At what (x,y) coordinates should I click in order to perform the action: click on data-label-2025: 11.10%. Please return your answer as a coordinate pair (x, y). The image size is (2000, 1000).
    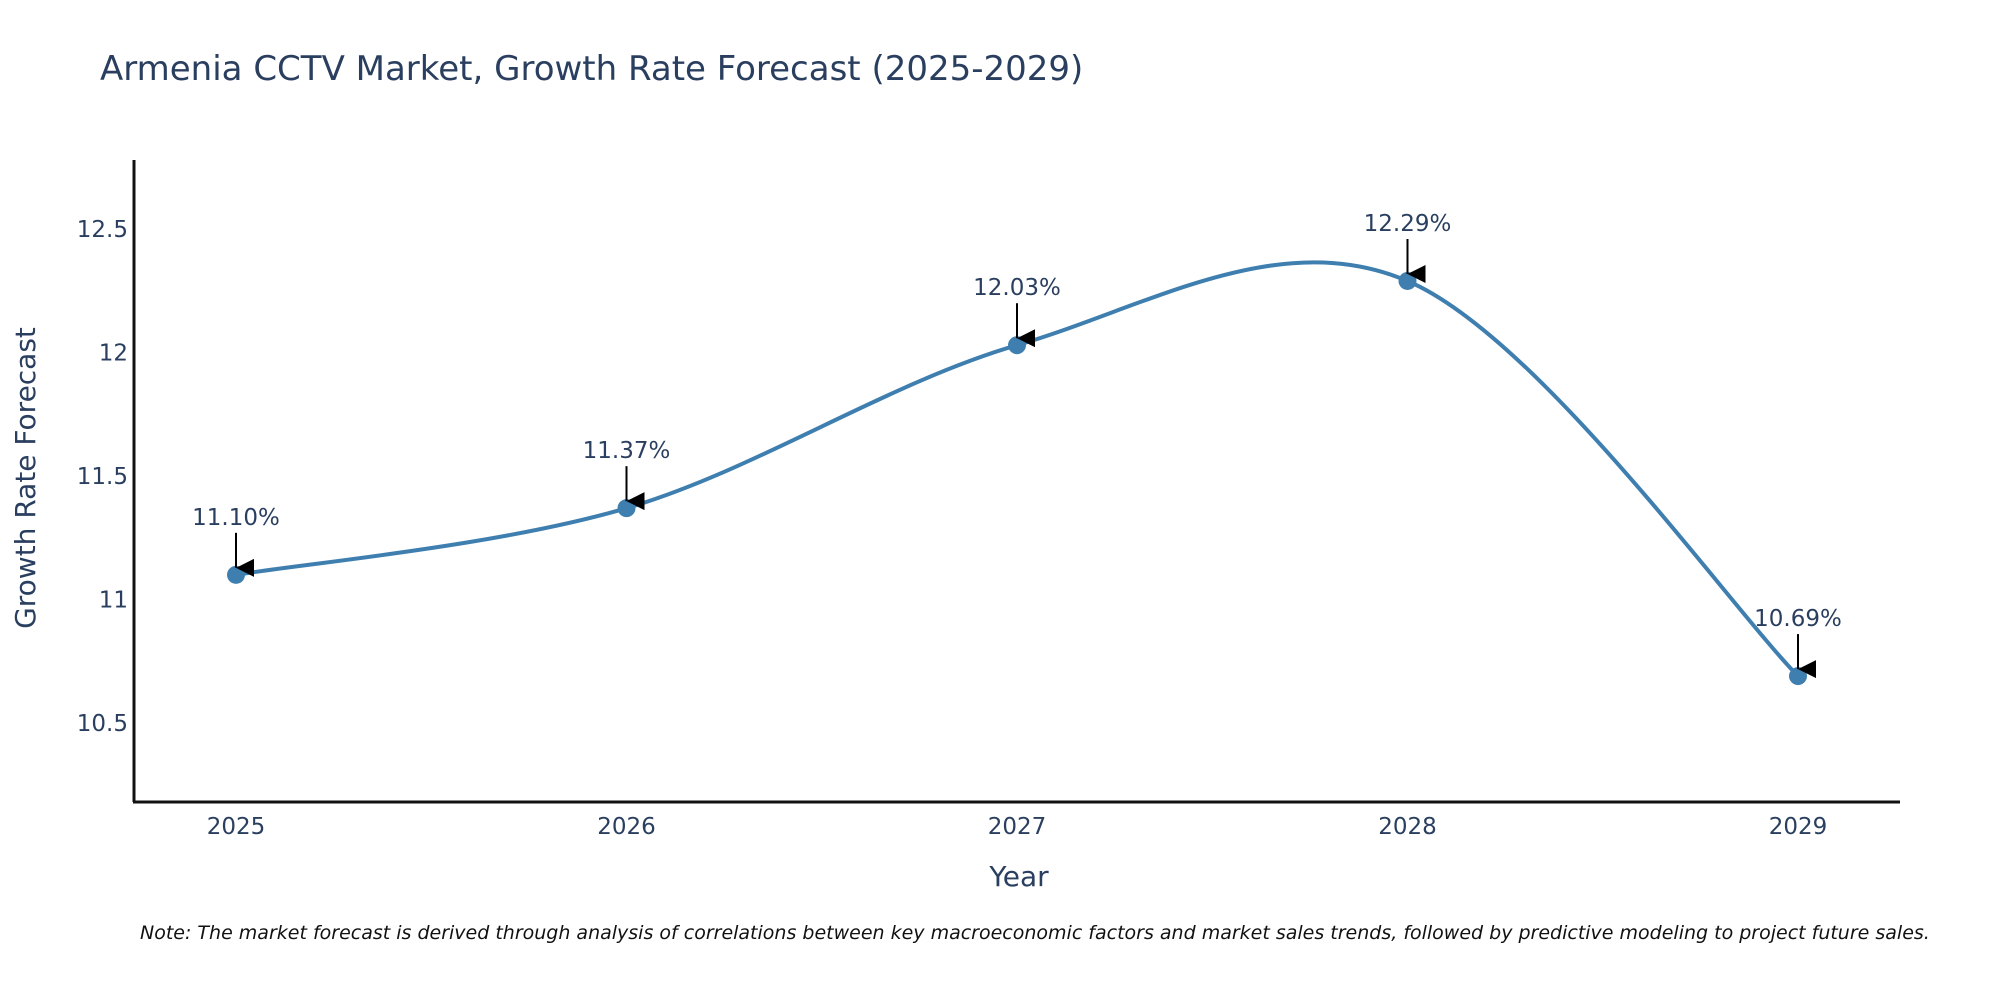
    Looking at the image, I should click on (236, 518).